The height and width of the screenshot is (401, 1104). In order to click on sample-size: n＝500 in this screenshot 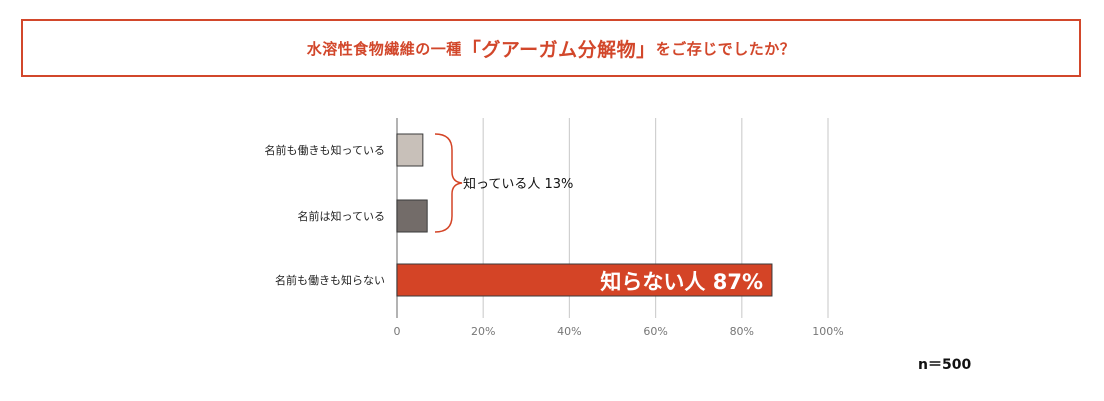, I will do `click(945, 365)`.